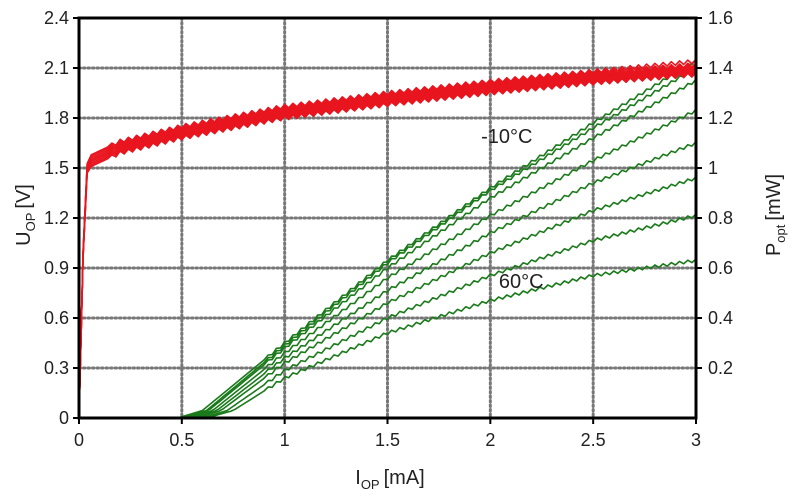  I want to click on y-left-tick-label: 0.3, so click(56, 368).